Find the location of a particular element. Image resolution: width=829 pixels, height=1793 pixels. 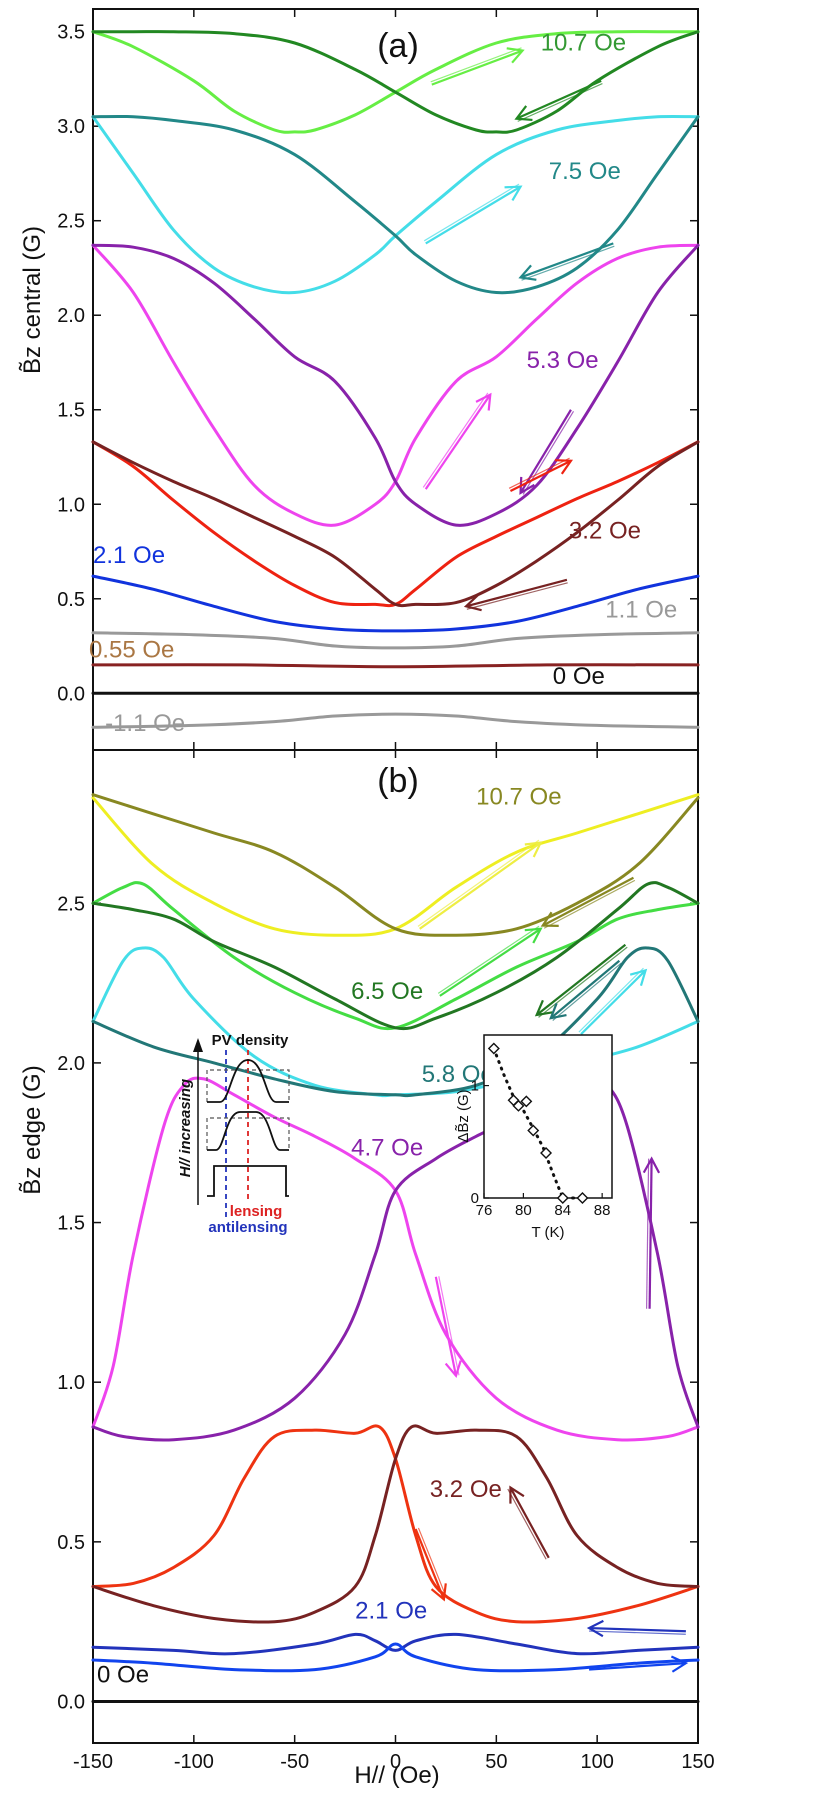

y-tick-label: 2.0 is located at coordinates (71, 316).